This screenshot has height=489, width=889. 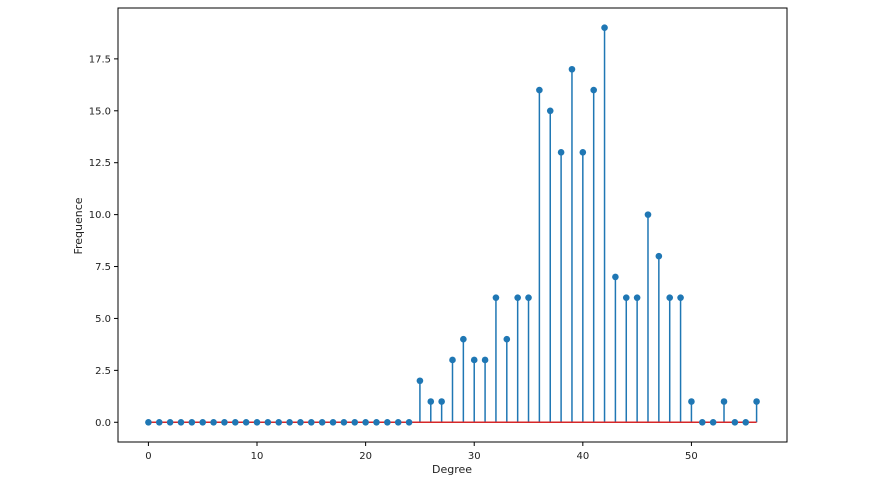 What do you see at coordinates (100, 59) in the screenshot?
I see `y-tick-label: 17.5` at bounding box center [100, 59].